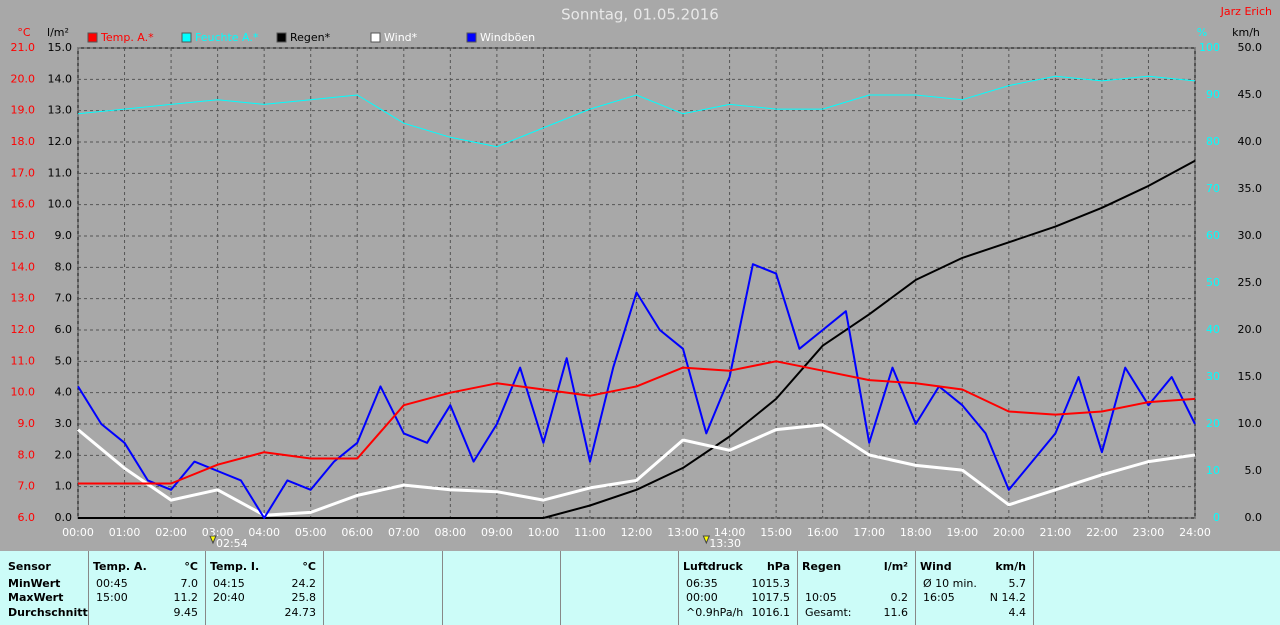 This screenshot has width=1280, height=625. I want to click on y-tick-label: 12.0, so click(60, 141).